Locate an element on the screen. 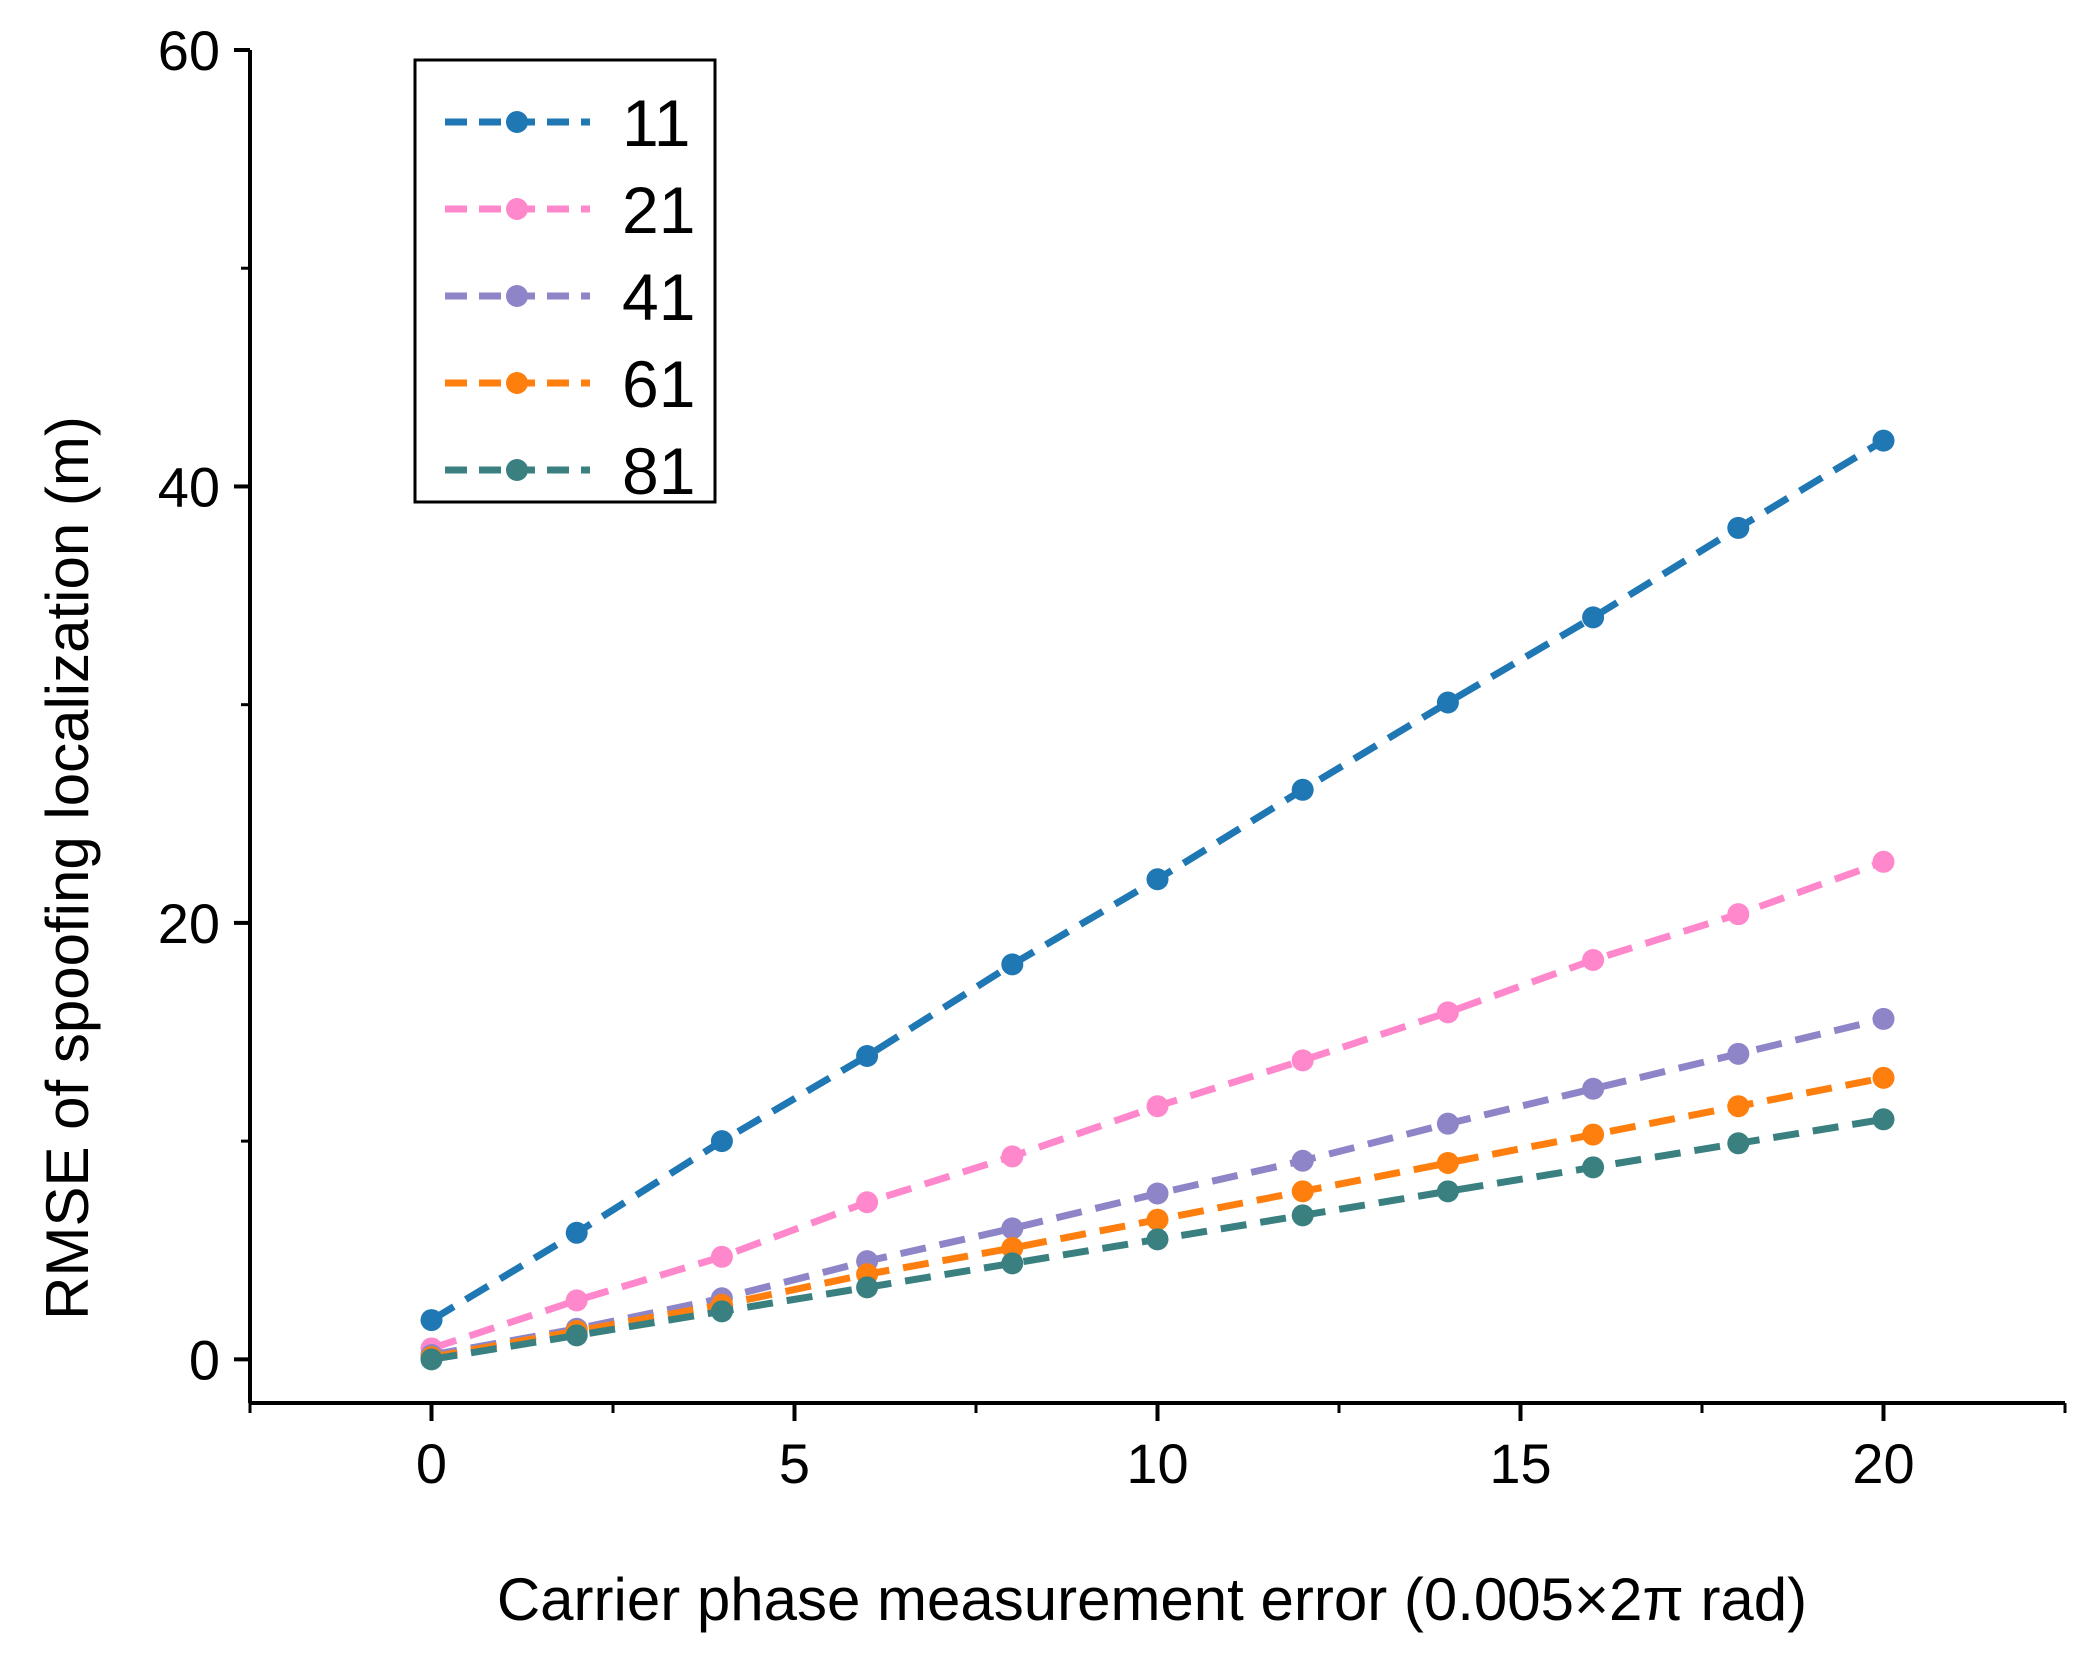 The image size is (2085, 1665). legend-item-81: 81 is located at coordinates (570, 471).